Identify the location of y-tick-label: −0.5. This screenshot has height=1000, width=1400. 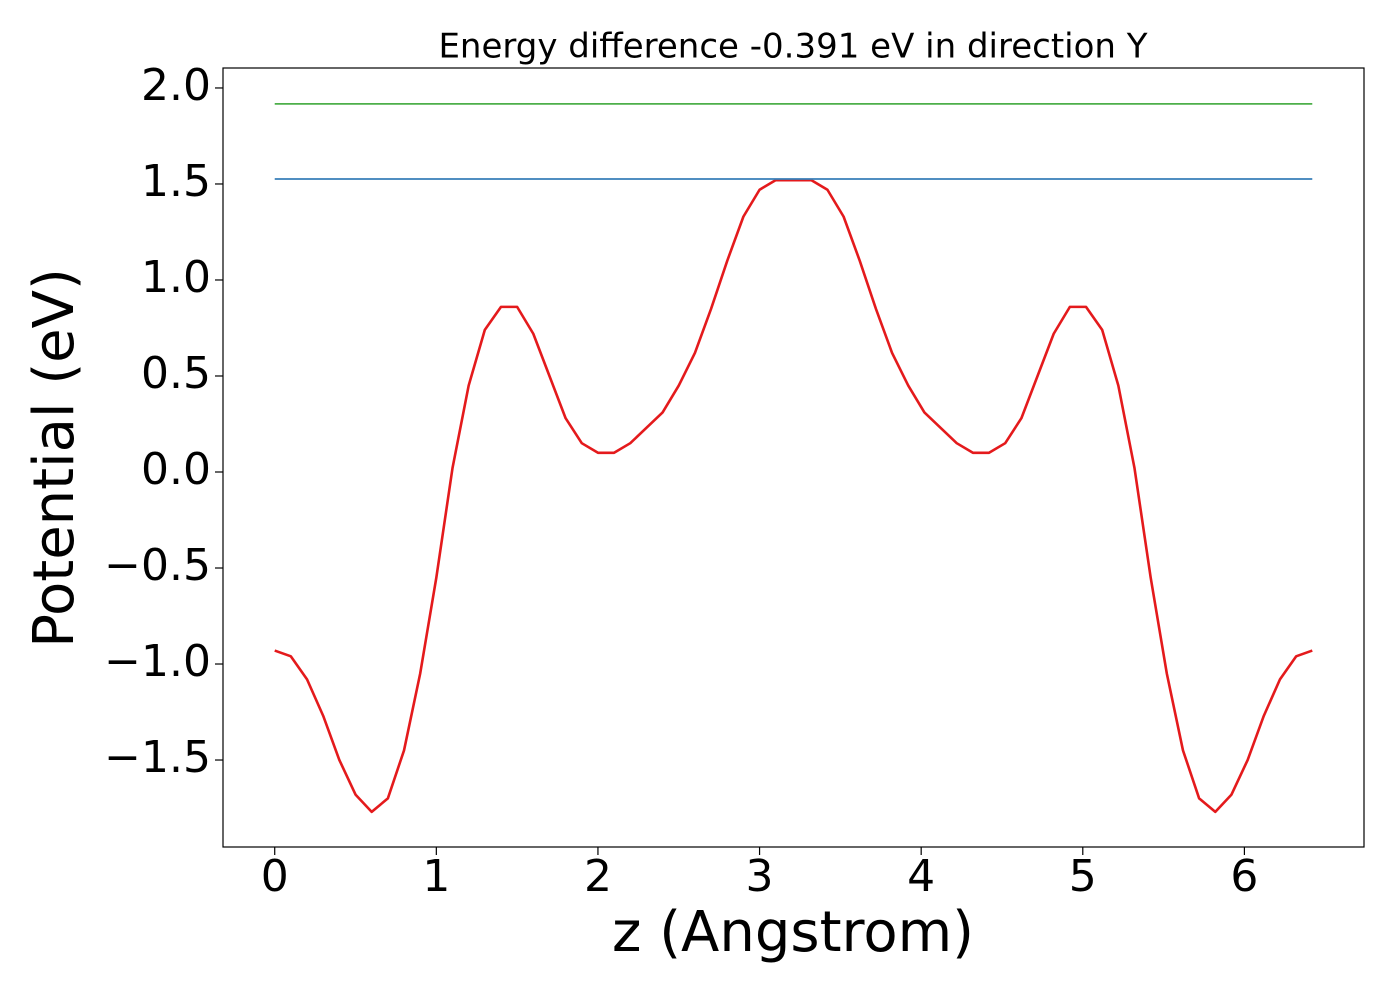
(157, 565).